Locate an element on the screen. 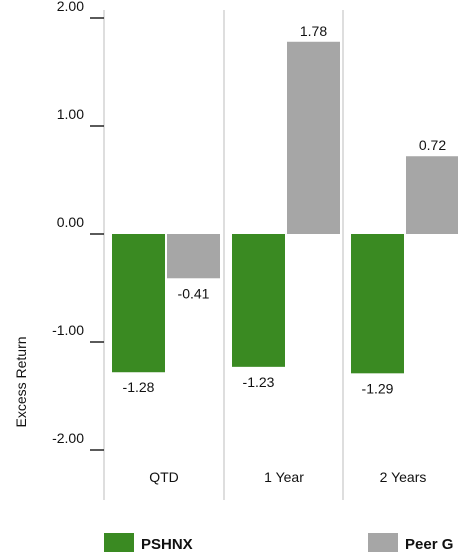 The height and width of the screenshot is (552, 458). y-tick-label: 1.00 is located at coordinates (70, 114).